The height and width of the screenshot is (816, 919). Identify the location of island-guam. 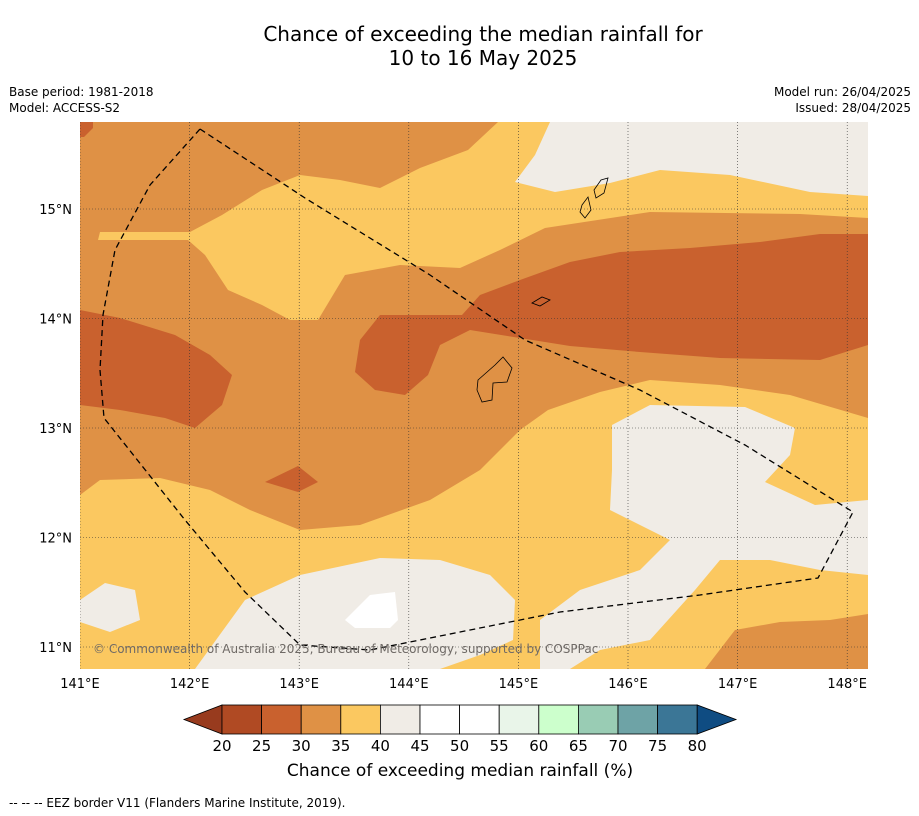
(494, 379).